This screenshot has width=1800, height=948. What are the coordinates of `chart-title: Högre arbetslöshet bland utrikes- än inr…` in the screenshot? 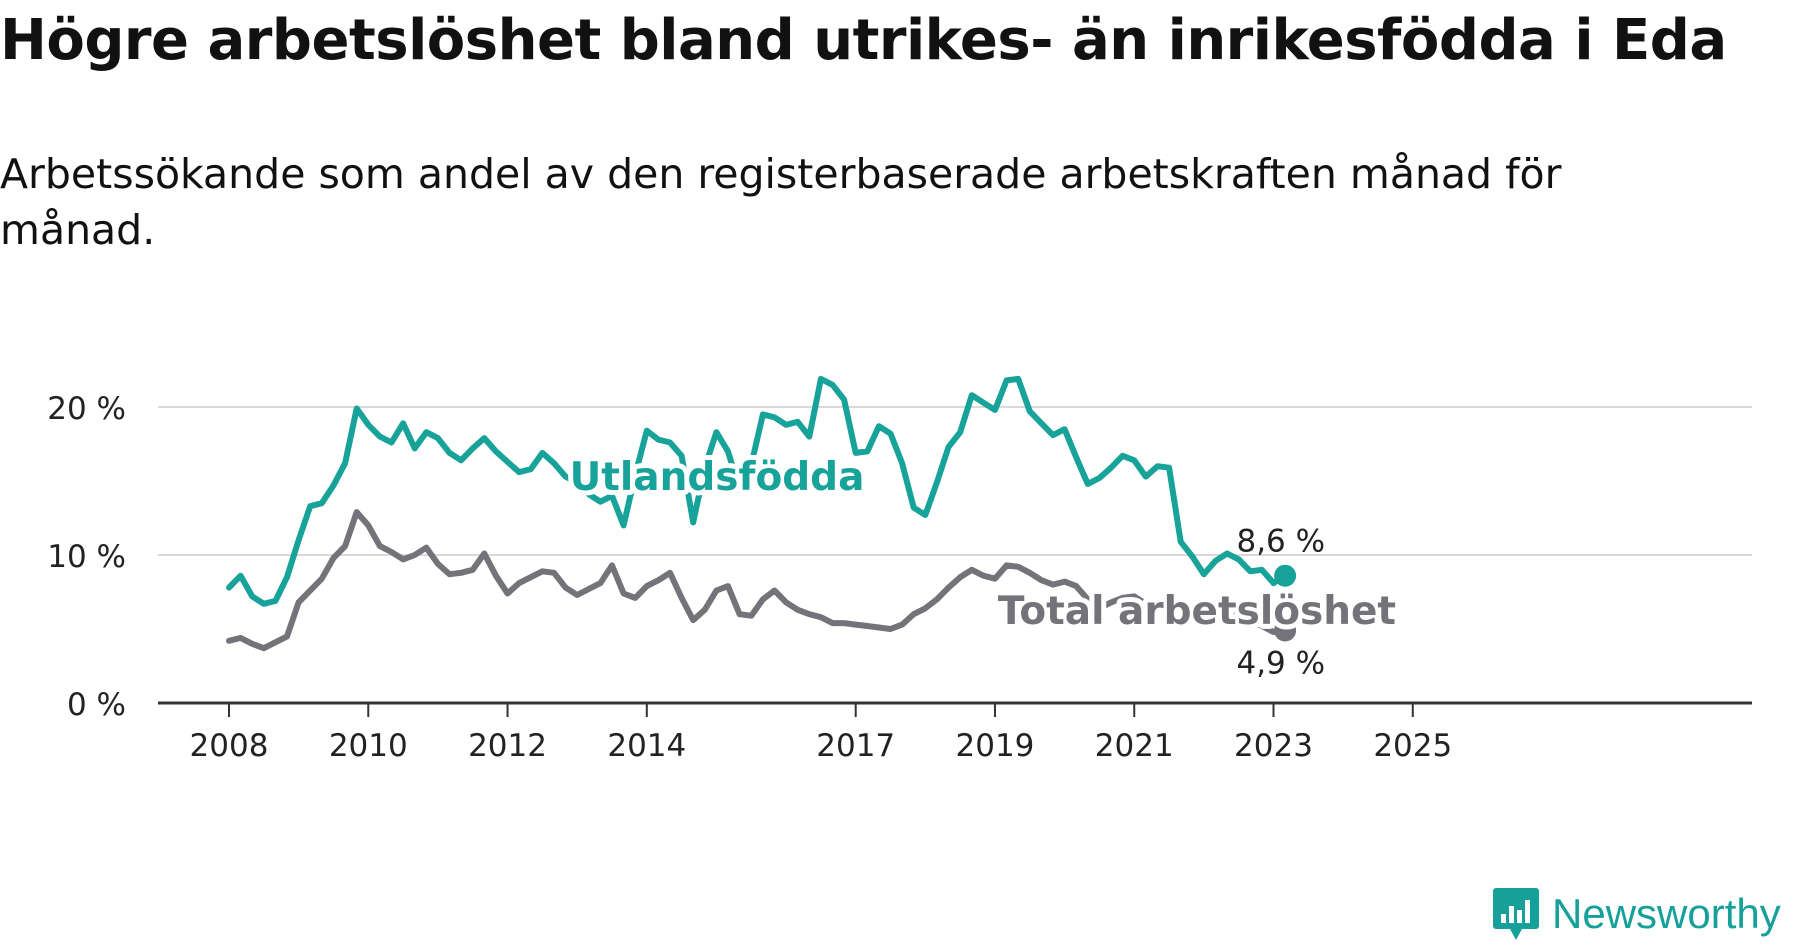 It's located at (863, 40).